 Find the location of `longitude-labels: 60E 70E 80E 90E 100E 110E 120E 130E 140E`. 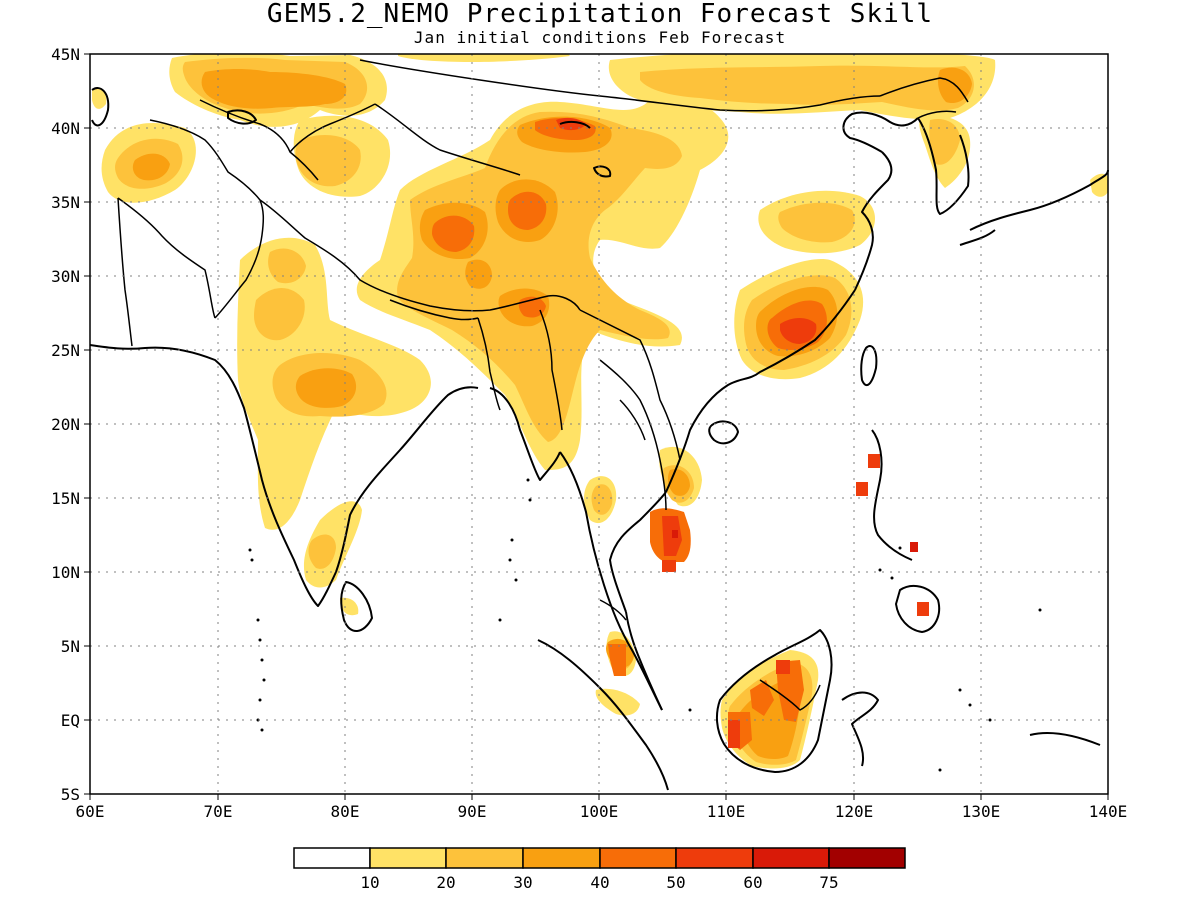

longitude-labels: 60E 70E 80E 90E 100E 110E 120E 130E 140E is located at coordinates (602, 811).